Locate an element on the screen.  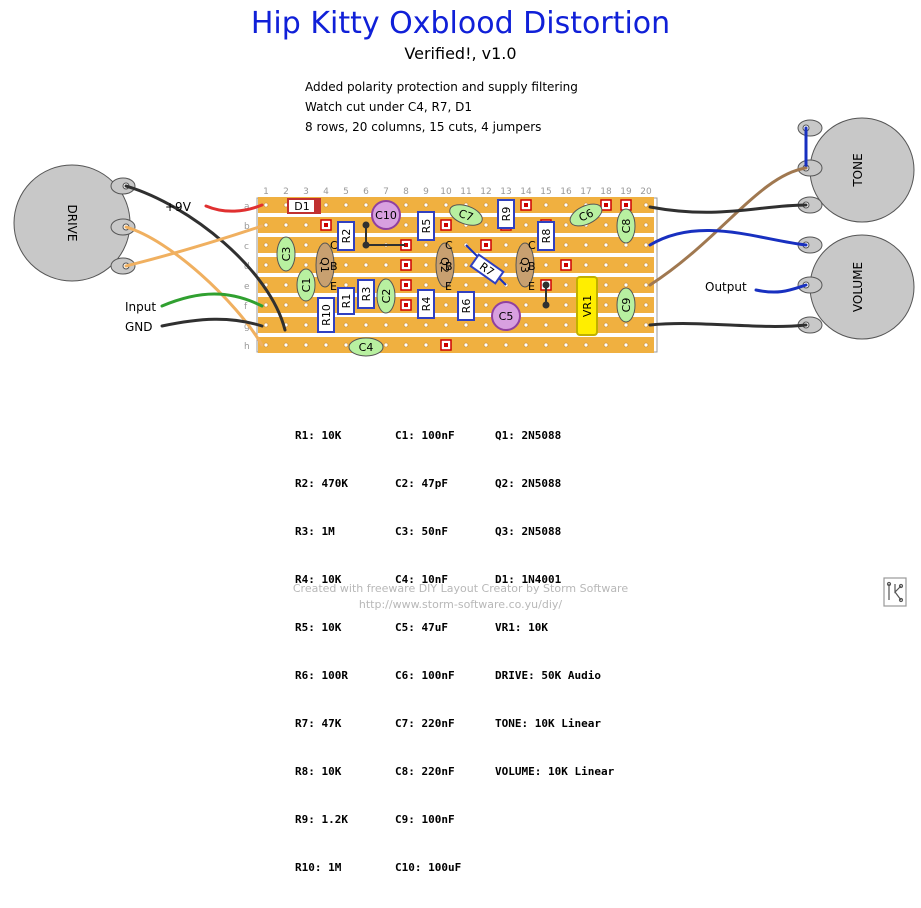
svg-text: D1 is located at coordinates (301, 206).